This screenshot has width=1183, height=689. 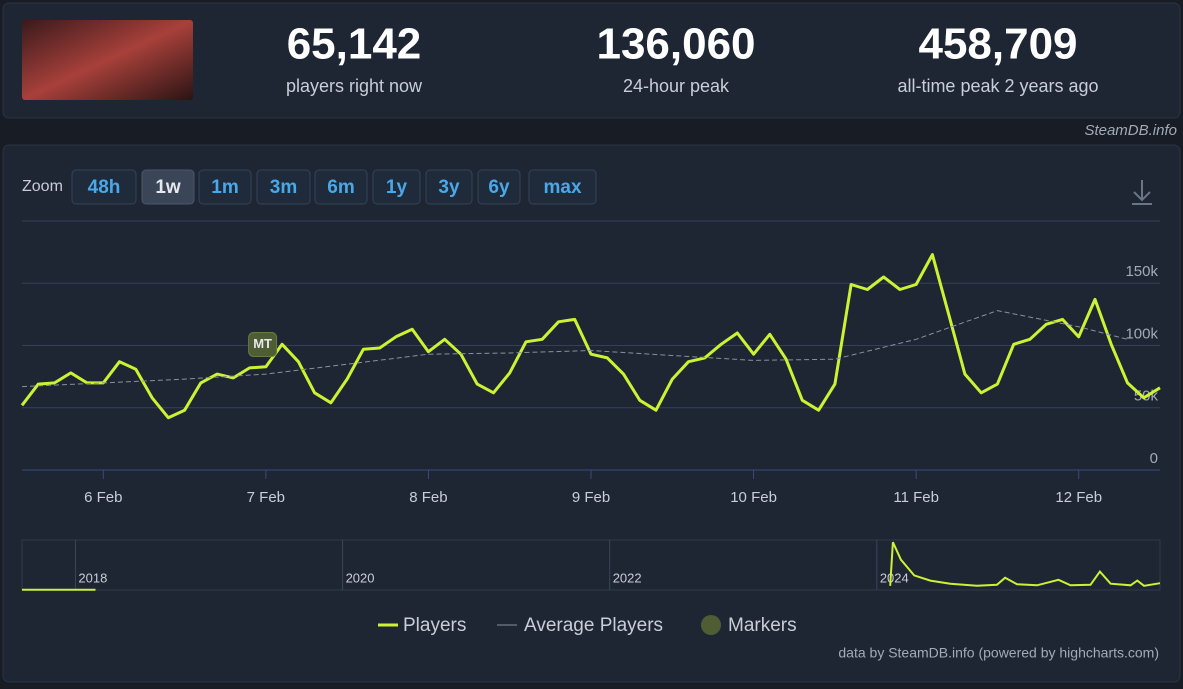 I want to click on x-tick-label: 10 Feb, so click(x=753, y=497).